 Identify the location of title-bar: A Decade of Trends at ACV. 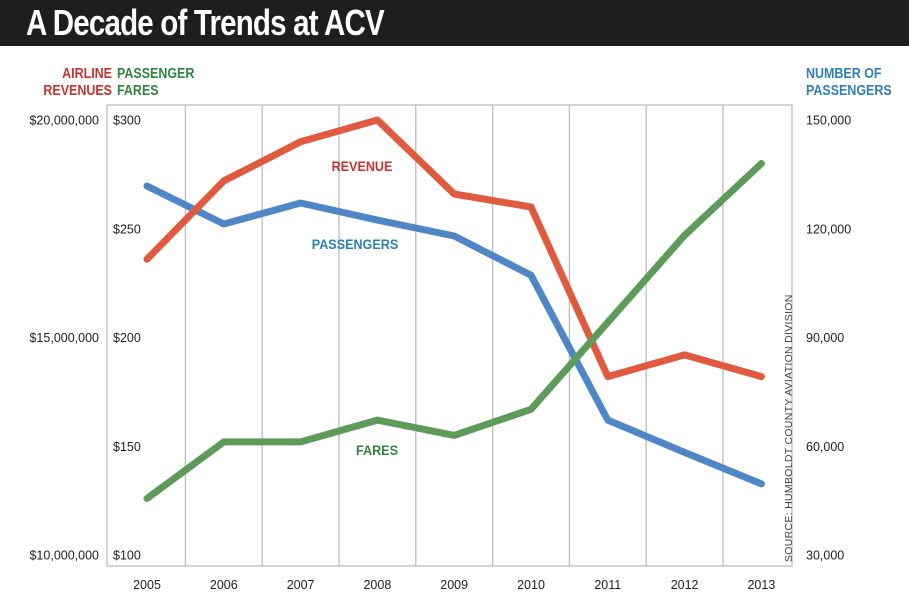
(454, 23).